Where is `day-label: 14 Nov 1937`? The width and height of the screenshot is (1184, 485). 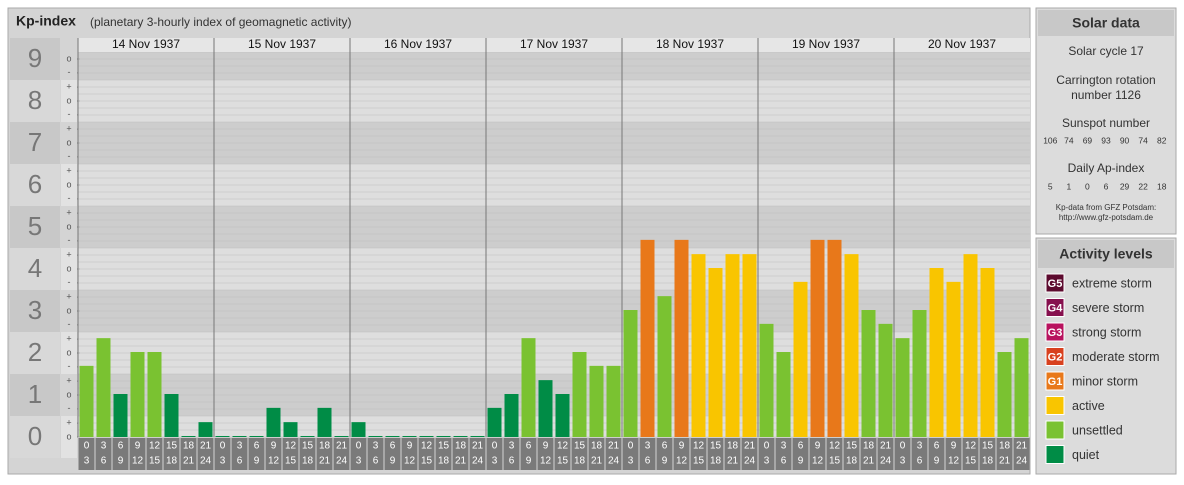
day-label: 14 Nov 1937 is located at coordinates (146, 44).